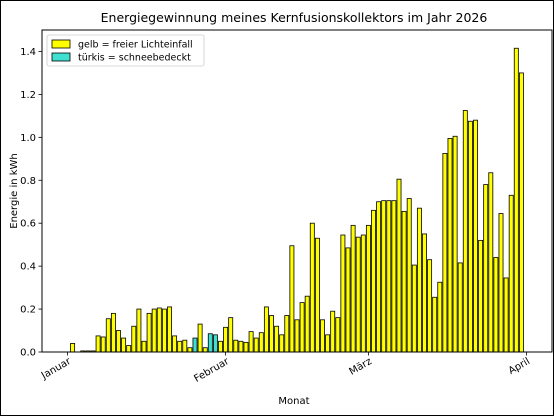  Describe the element at coordinates (28, 95) in the screenshot. I see `y-tick-label: 1.2` at that location.